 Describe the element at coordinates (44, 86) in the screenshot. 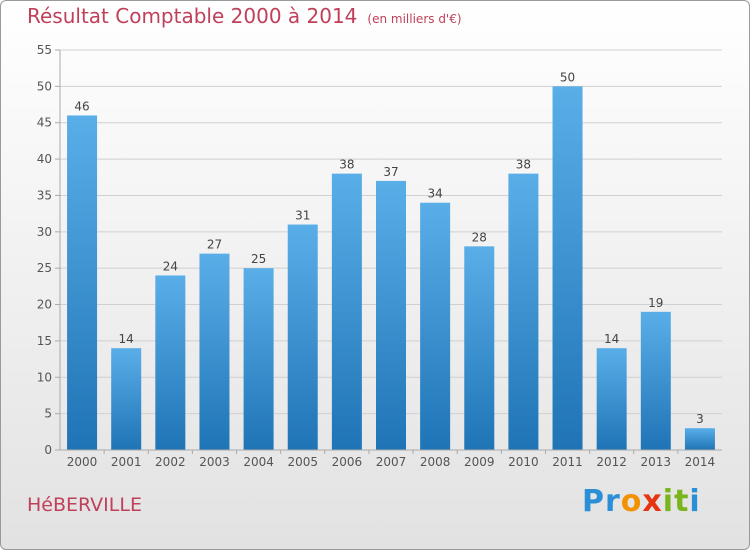

I see `y-tick-label: 50` at that location.